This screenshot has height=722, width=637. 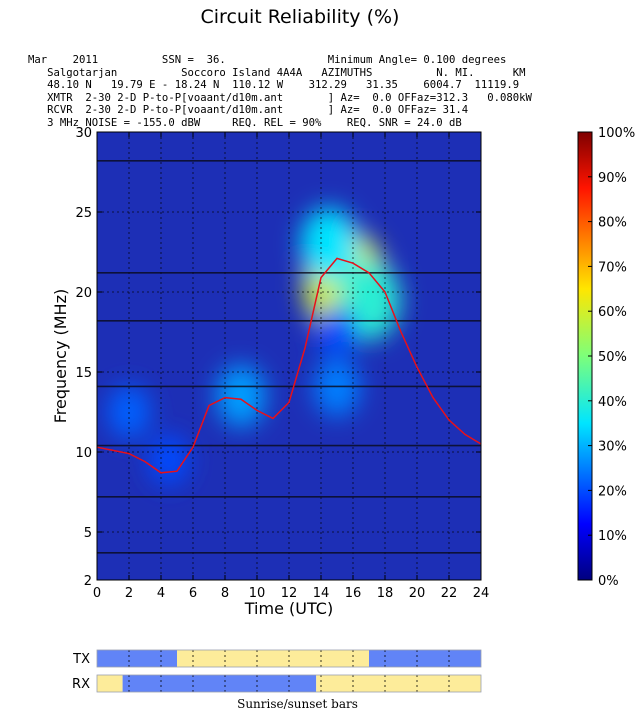 What do you see at coordinates (612, 402) in the screenshot?
I see `colorbar-tick-label: 40%` at bounding box center [612, 402].